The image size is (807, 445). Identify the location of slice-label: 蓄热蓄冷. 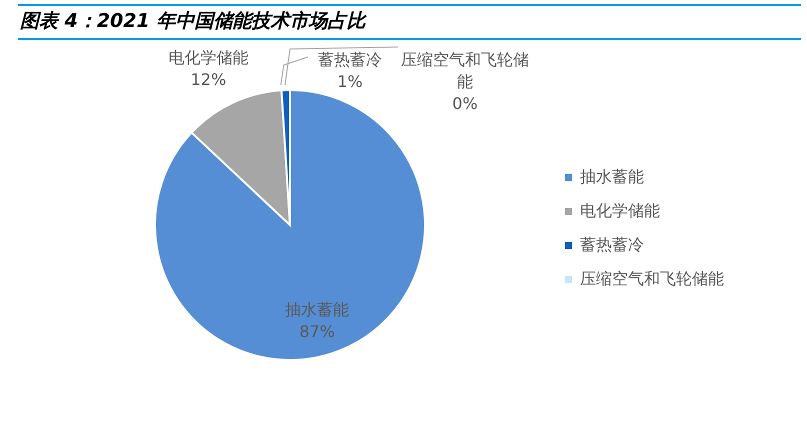
(350, 60).